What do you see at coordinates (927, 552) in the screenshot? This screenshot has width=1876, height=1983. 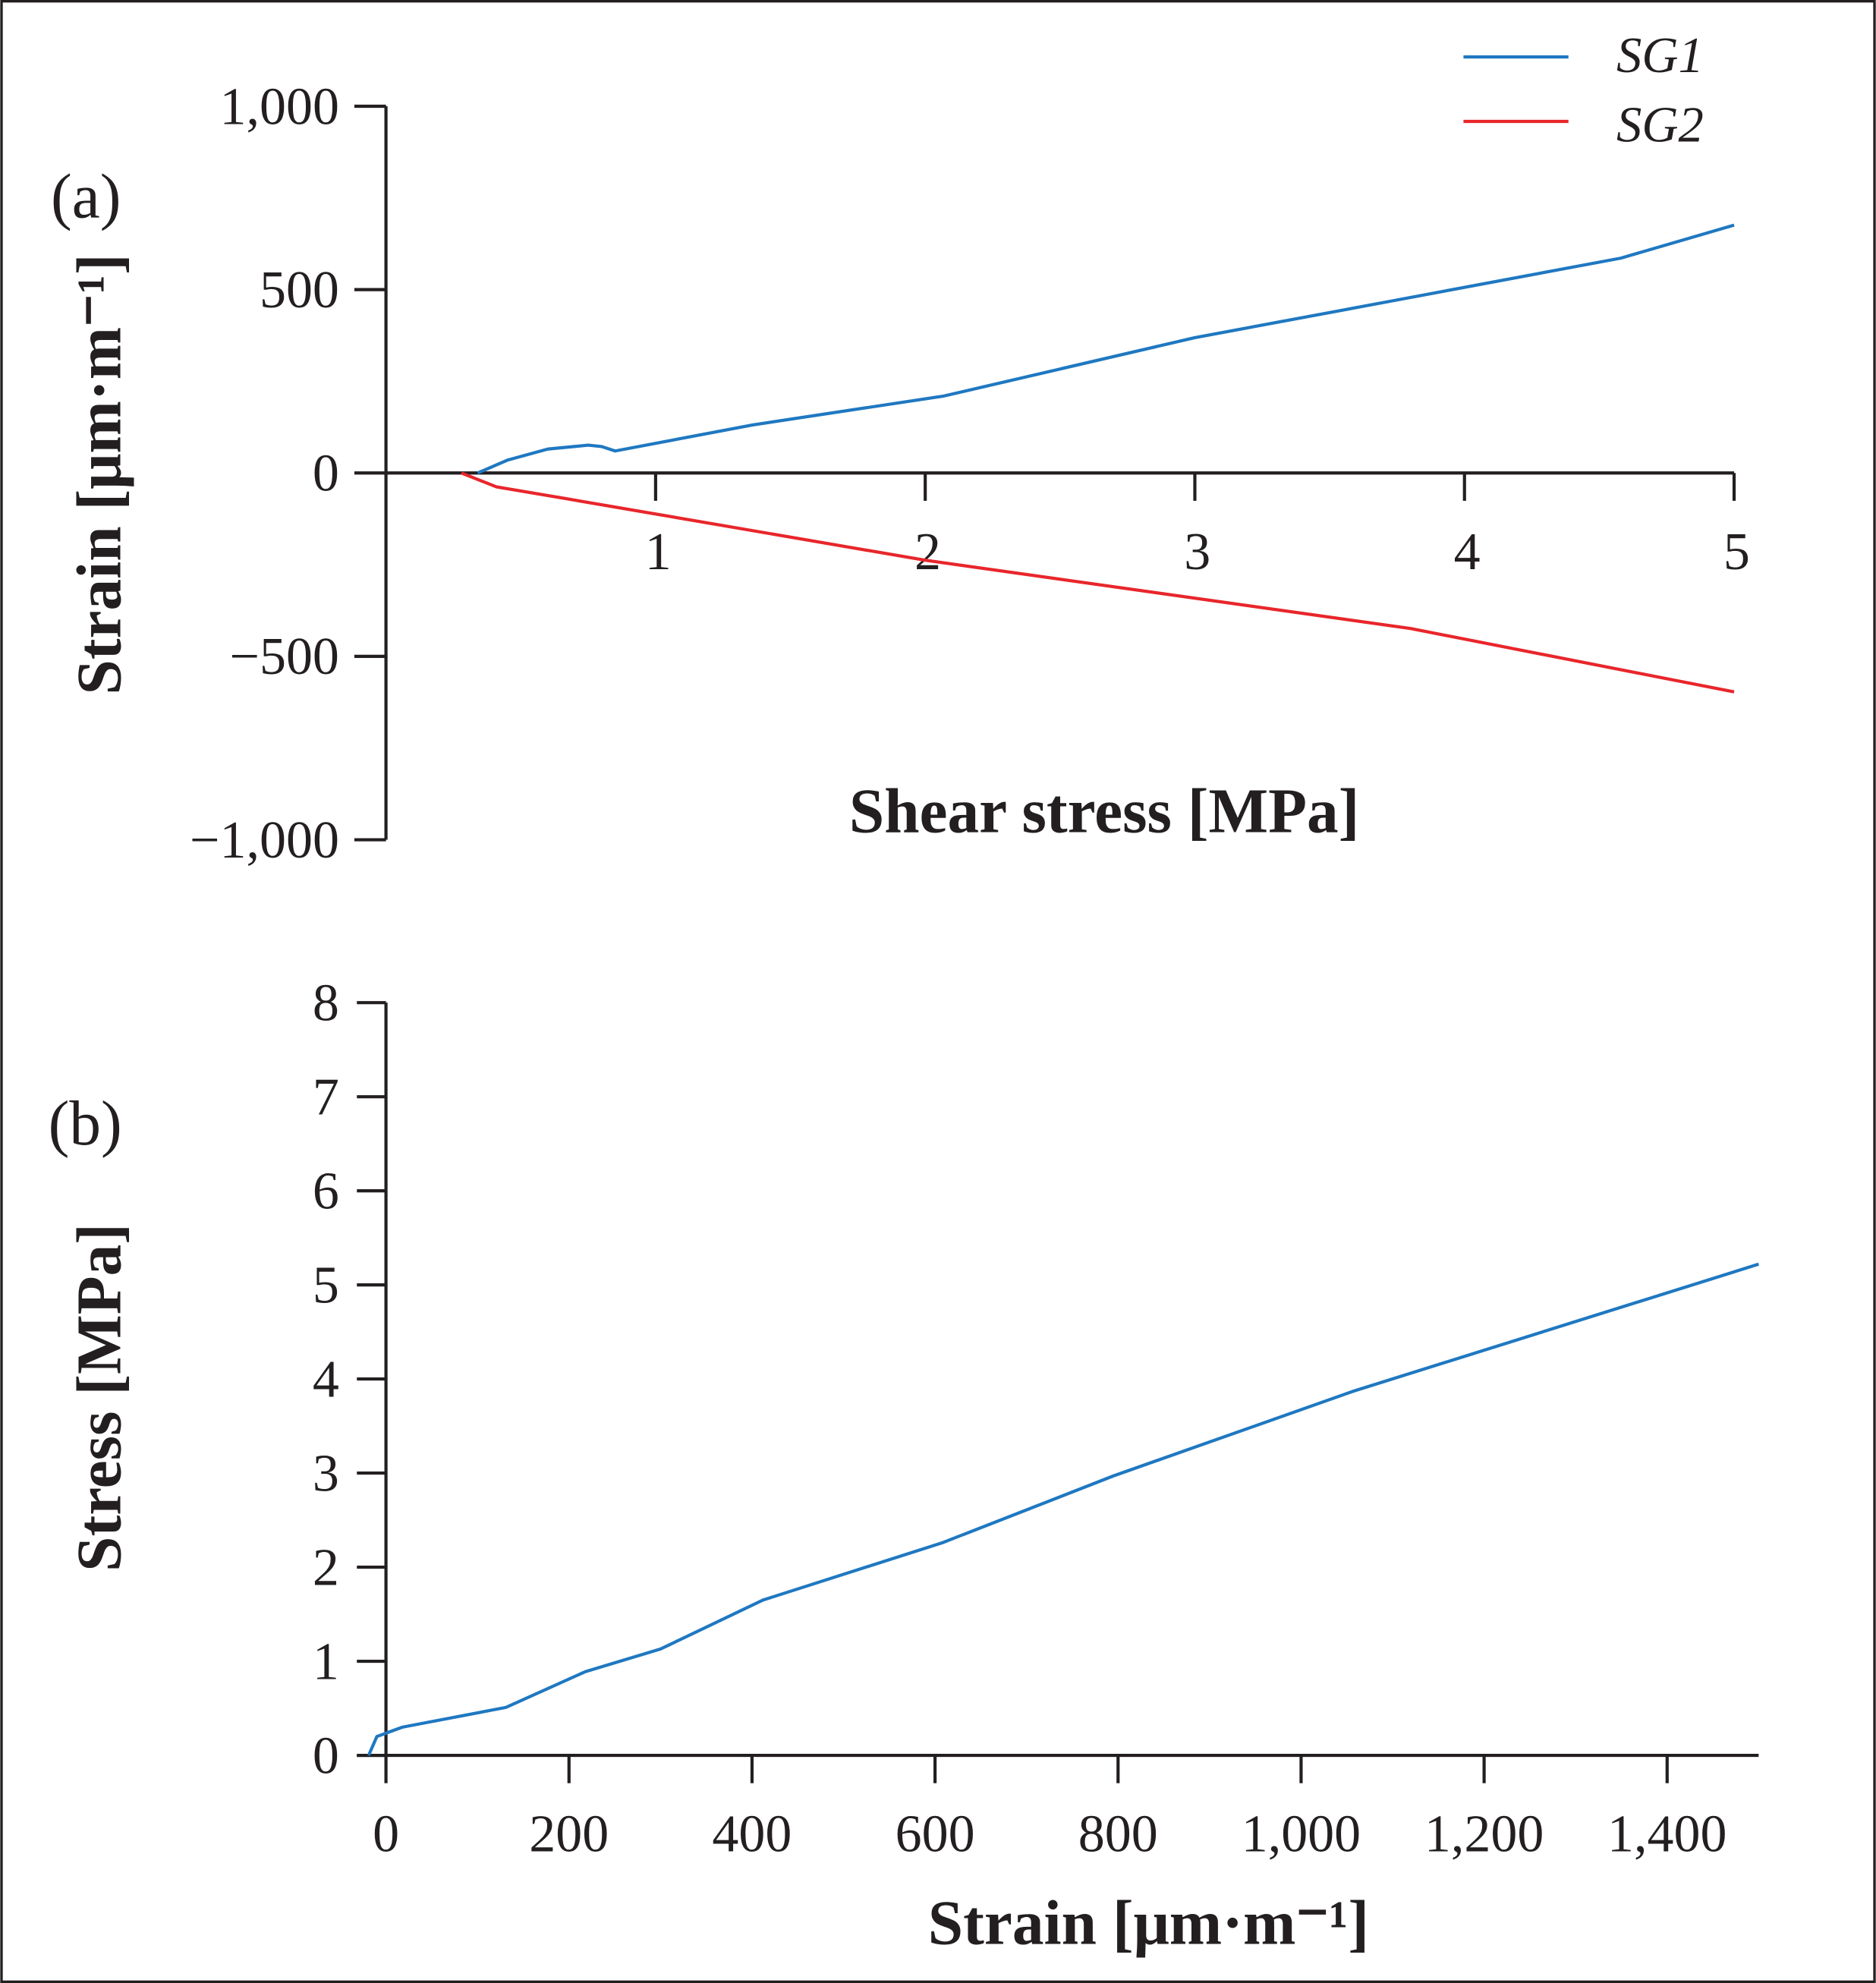 I see `x-tick-label-a: 2` at bounding box center [927, 552].